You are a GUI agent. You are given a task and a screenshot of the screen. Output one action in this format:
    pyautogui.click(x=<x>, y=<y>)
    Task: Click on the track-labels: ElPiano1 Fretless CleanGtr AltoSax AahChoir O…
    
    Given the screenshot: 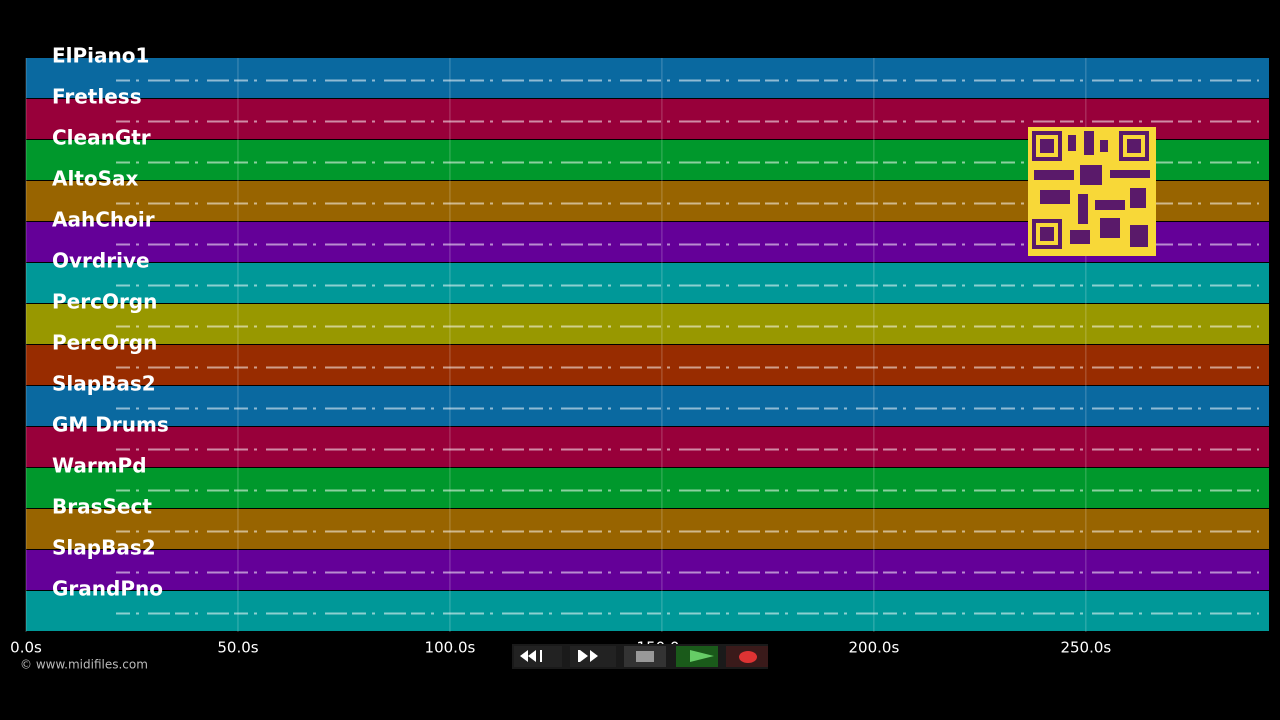 What is the action you would take?
    pyautogui.click(x=110, y=322)
    